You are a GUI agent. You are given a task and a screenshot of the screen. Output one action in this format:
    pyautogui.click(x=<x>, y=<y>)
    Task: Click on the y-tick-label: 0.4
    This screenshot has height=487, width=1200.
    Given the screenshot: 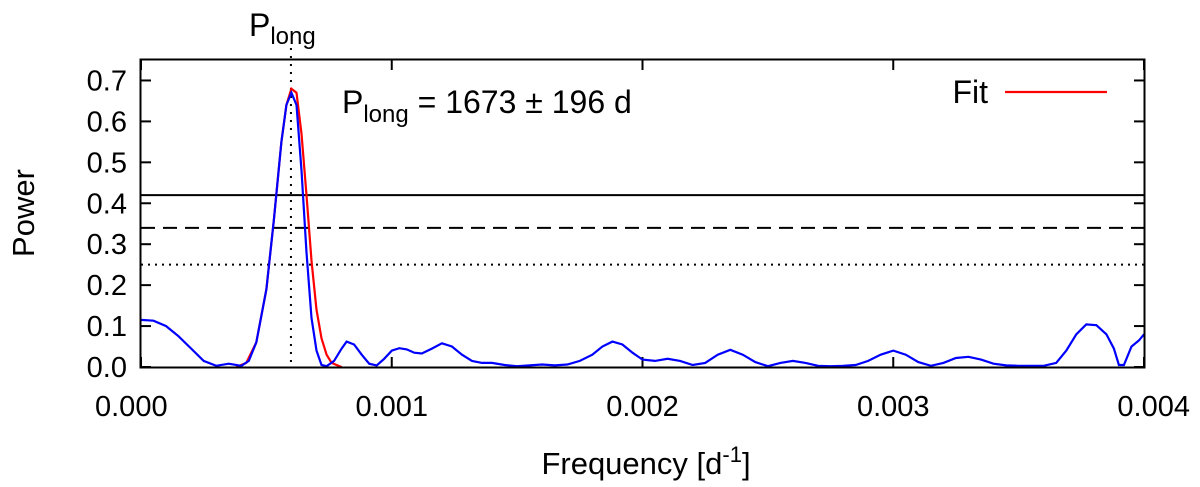 What is the action you would take?
    pyautogui.click(x=107, y=204)
    